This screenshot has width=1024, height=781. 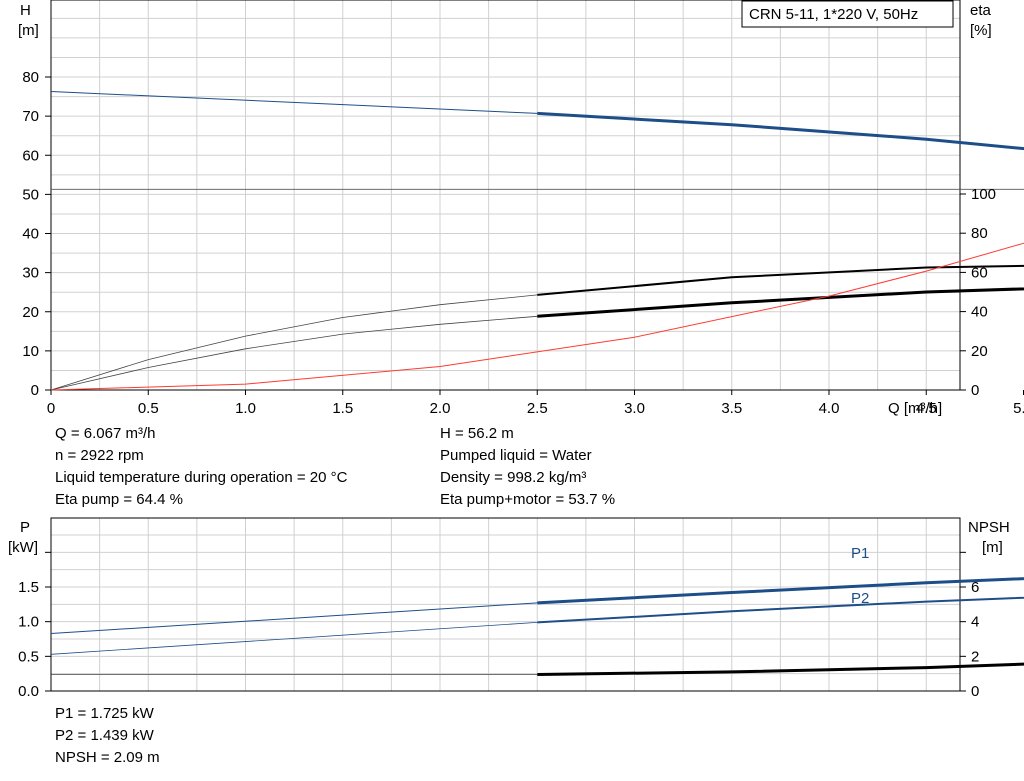 I want to click on info-liquid: Pumped liquid = Water, so click(x=516, y=455).